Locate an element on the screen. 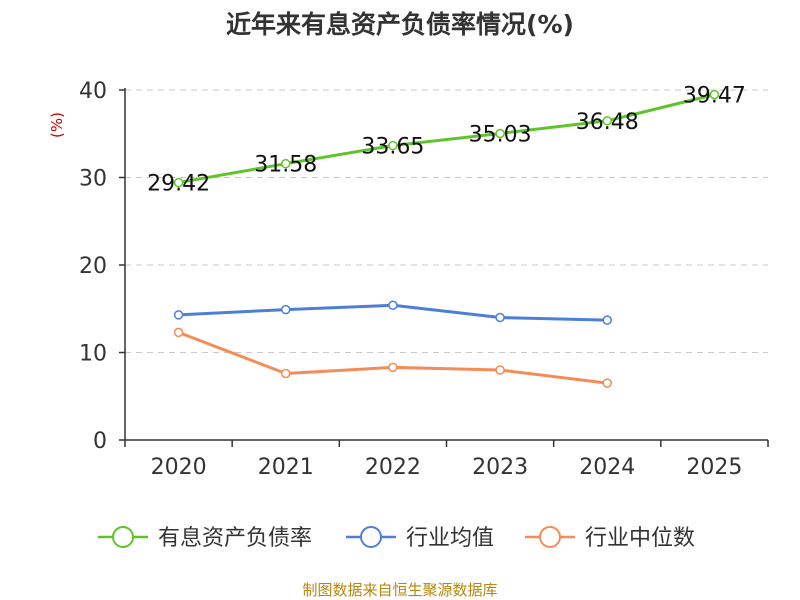  data-label: 29.42 is located at coordinates (178, 184).